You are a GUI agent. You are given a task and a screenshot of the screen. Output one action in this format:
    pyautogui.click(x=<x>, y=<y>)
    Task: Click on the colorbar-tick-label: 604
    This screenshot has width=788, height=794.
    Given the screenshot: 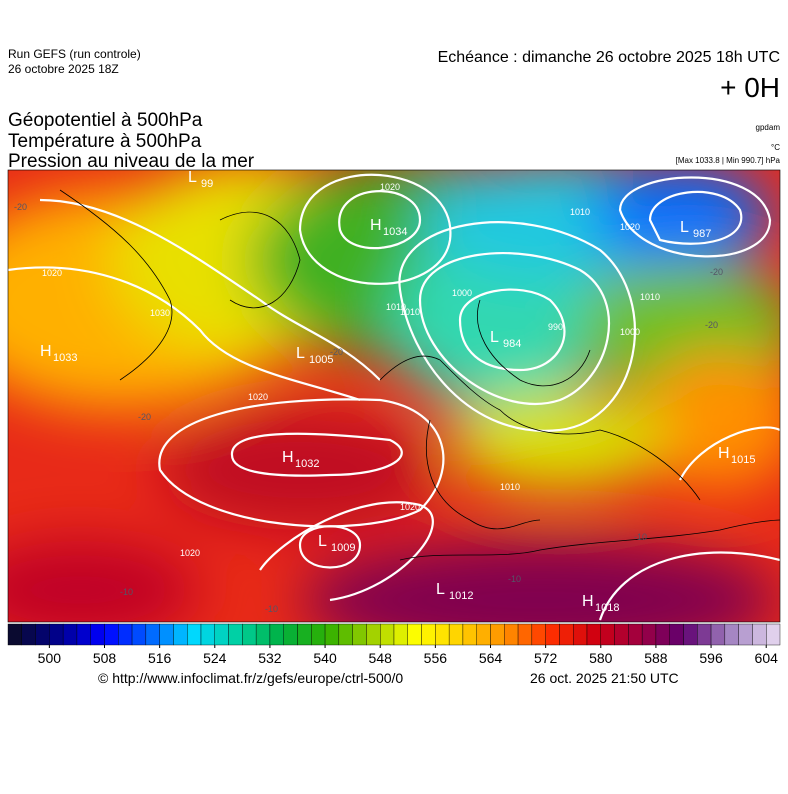 What is the action you would take?
    pyautogui.click(x=767, y=658)
    